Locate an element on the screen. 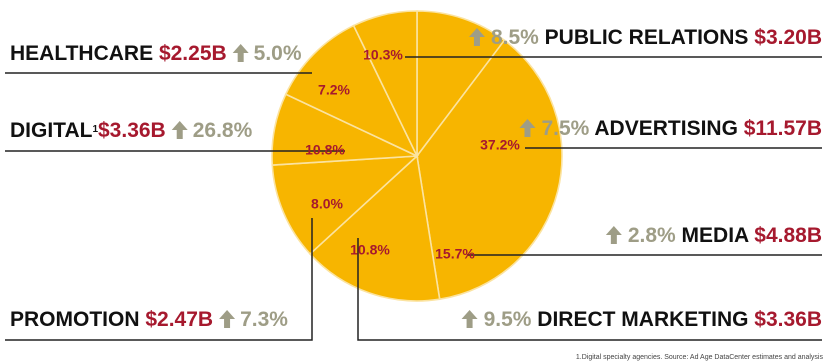  slice-media is located at coordinates (374, 228).